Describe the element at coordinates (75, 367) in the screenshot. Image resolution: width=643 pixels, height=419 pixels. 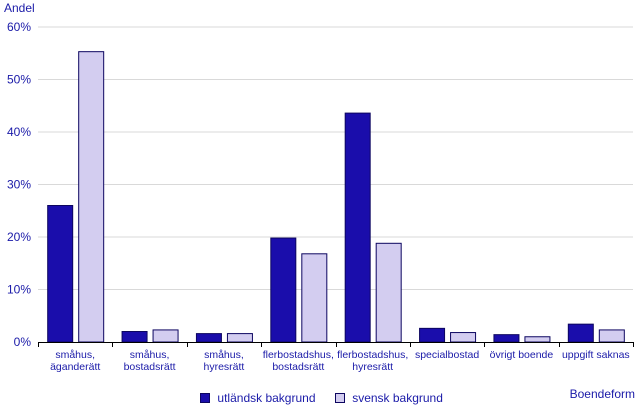
I see `x-tick-label: äganderätt` at that location.